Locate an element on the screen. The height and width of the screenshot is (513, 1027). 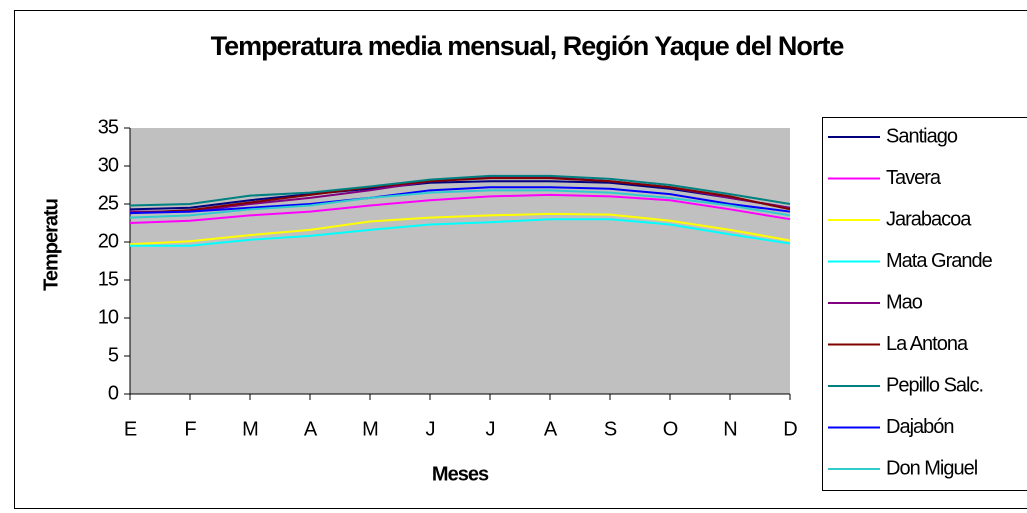
x-tick-label: N is located at coordinates (729, 429).